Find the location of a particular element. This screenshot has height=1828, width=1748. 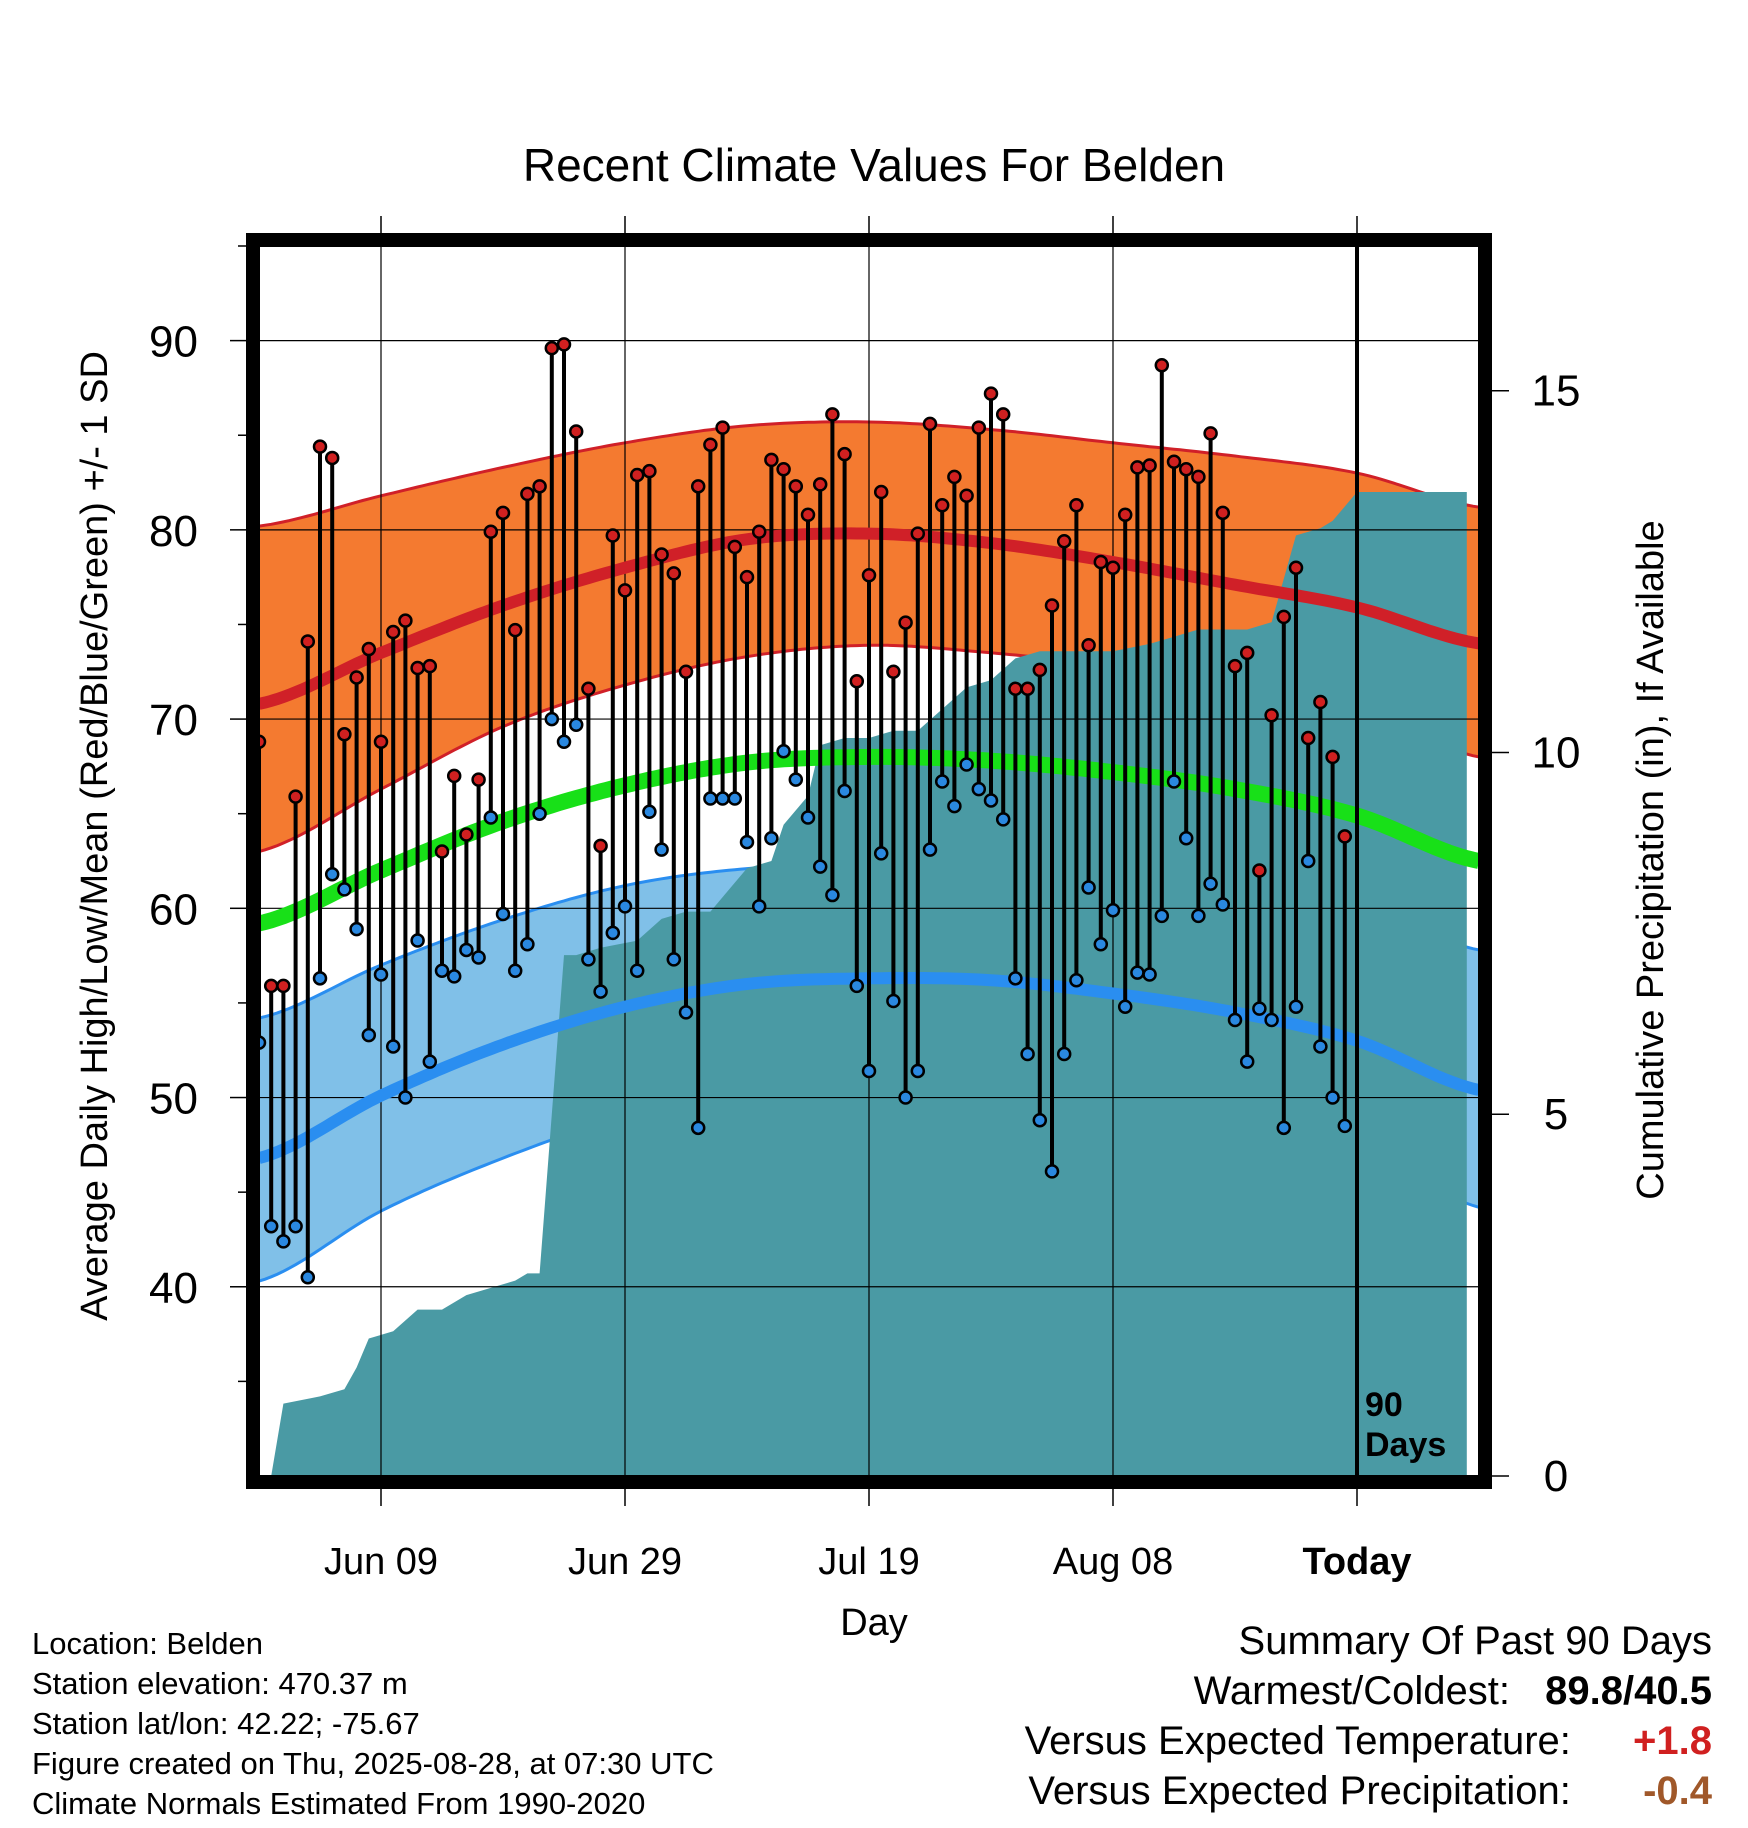

coldest-value: 40.5 is located at coordinates (1673, 1691).